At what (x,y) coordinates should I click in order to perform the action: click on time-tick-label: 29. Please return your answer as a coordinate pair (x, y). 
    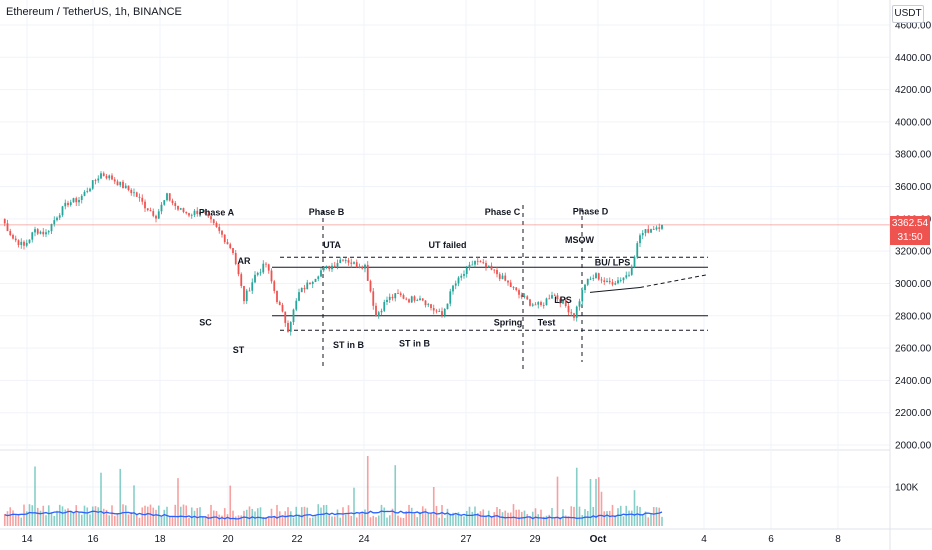
    Looking at the image, I should click on (535, 539).